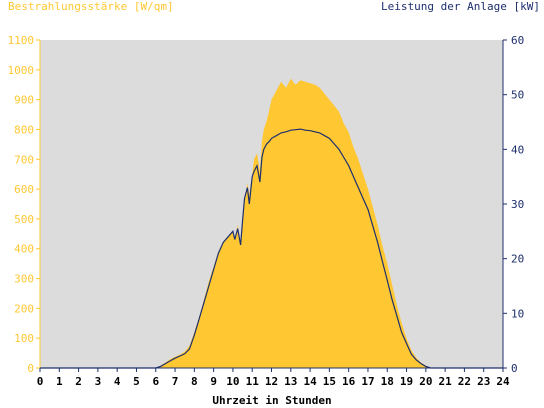 The image size is (544, 408). Describe the element at coordinates (464, 381) in the screenshot. I see `x-tick-label: 22` at that location.